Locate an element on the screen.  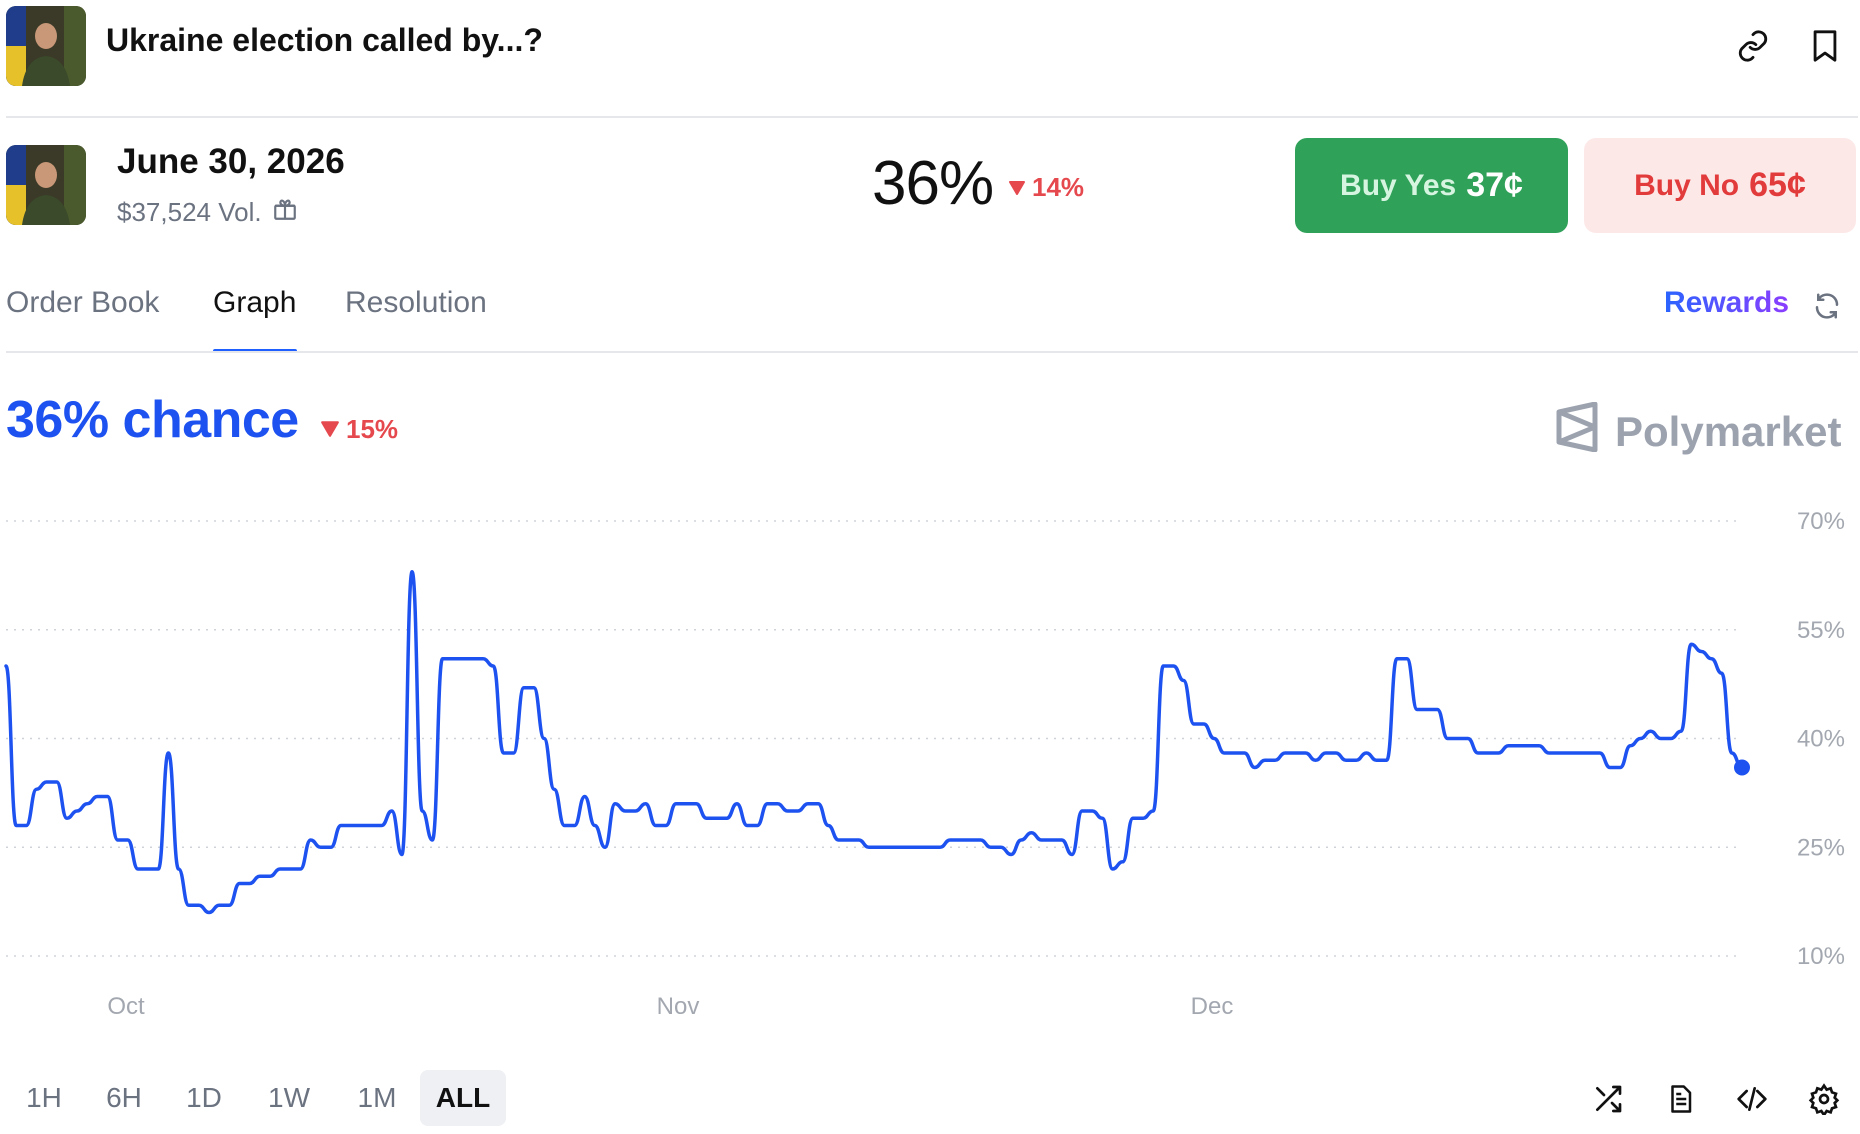
x-tick-label: Nov is located at coordinates (678, 1006).